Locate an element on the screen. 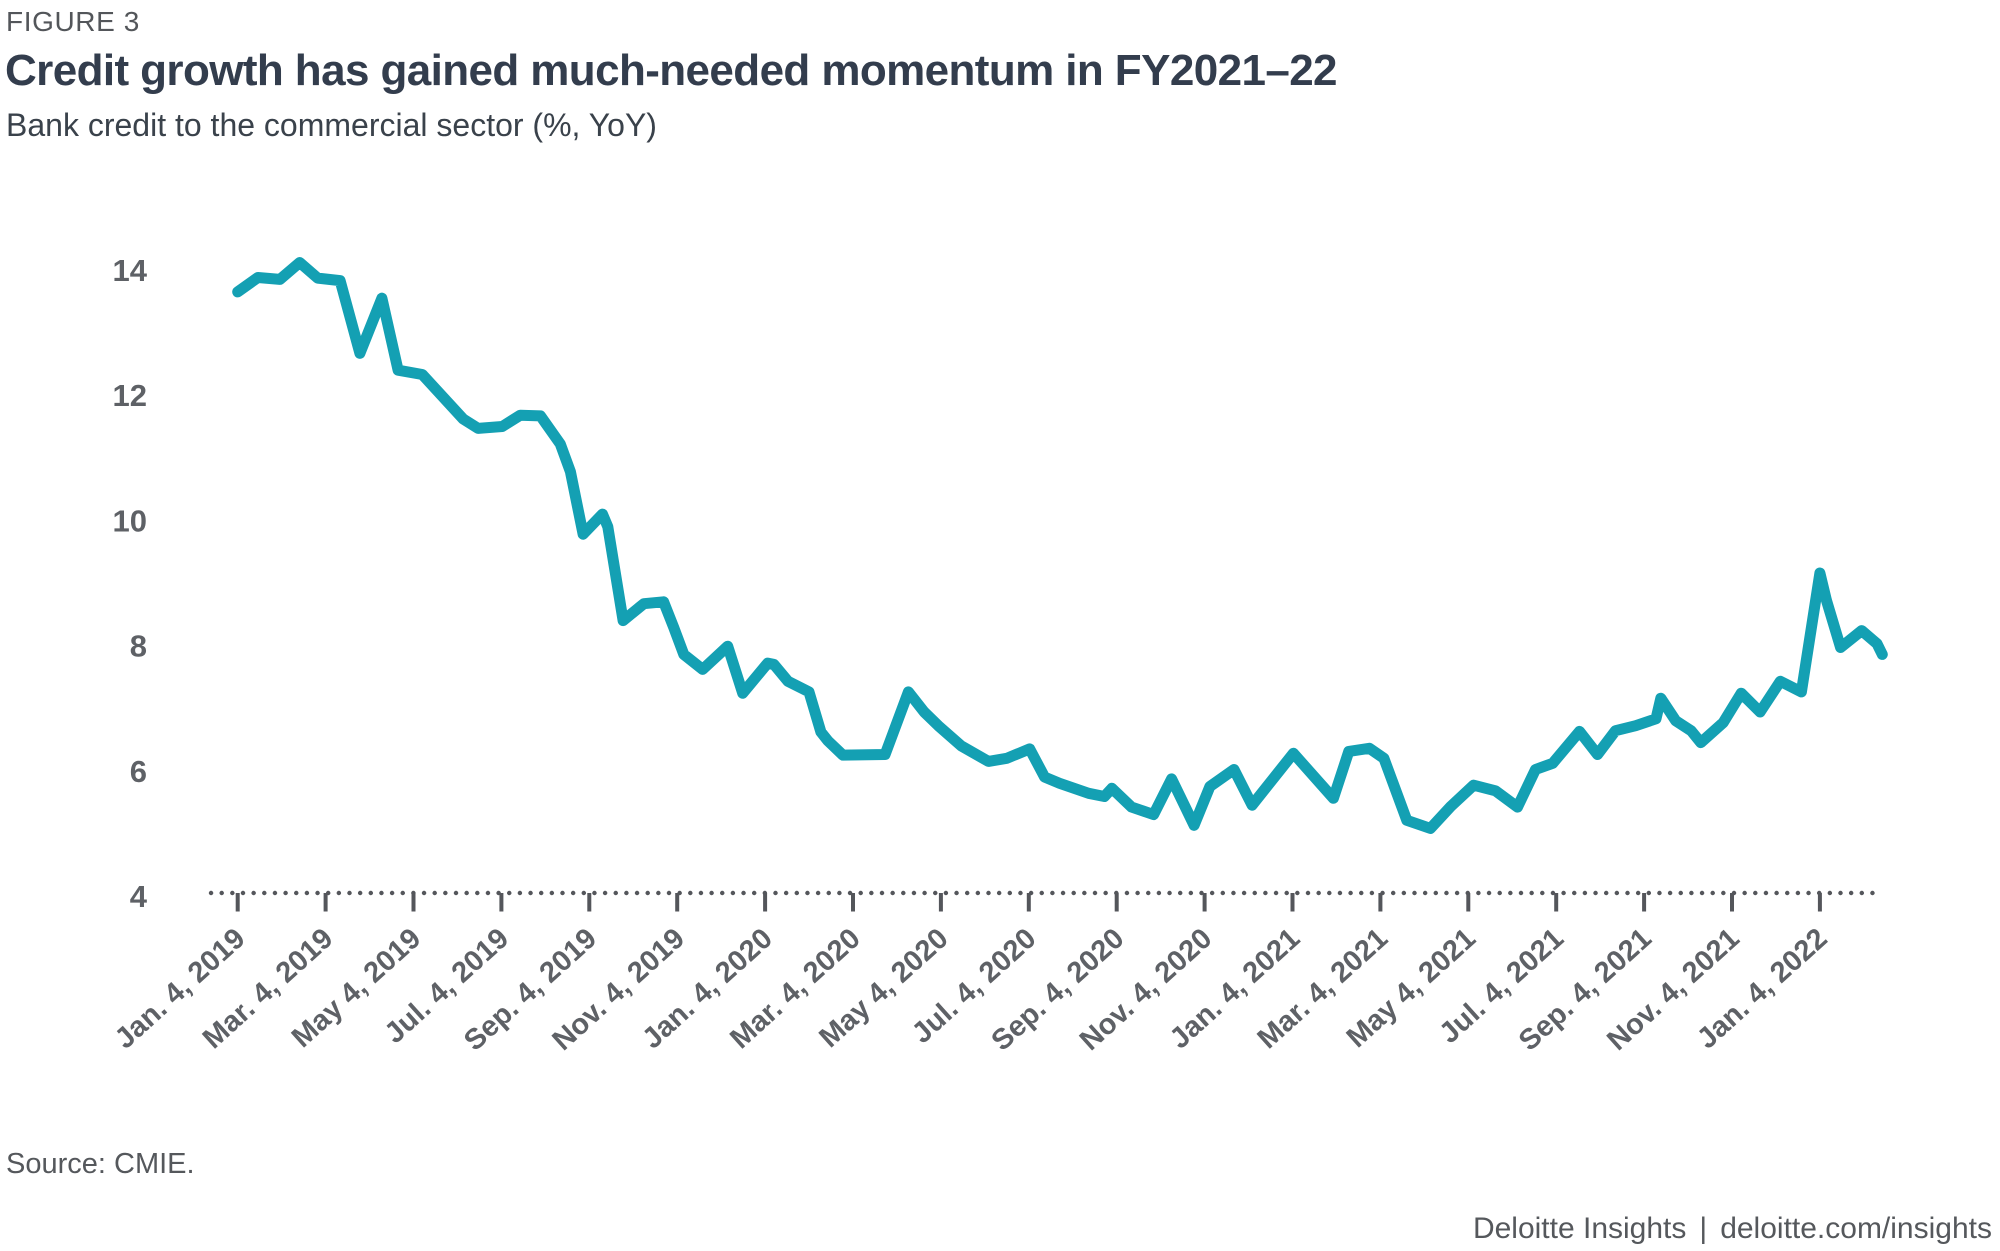  y-axis-tick-label: 8 is located at coordinates (138, 646).